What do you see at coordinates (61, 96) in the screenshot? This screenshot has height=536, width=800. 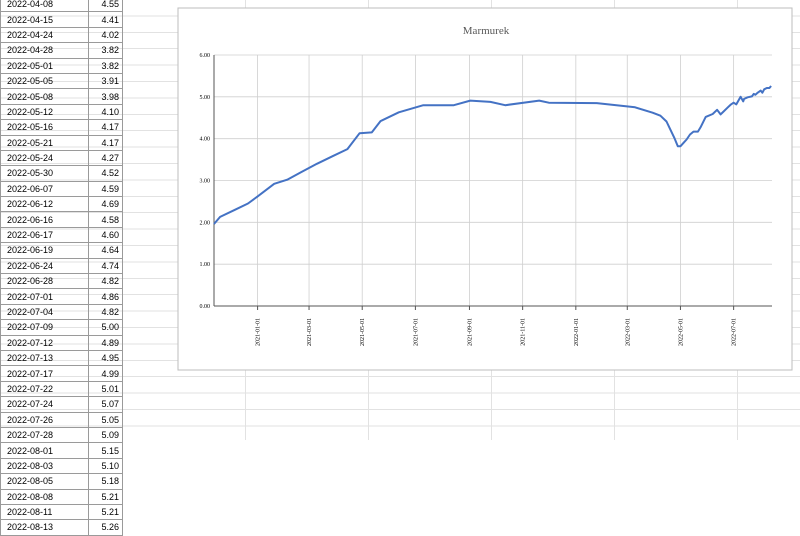 I see `table-row: 2022-05-08 3.98` at bounding box center [61, 96].